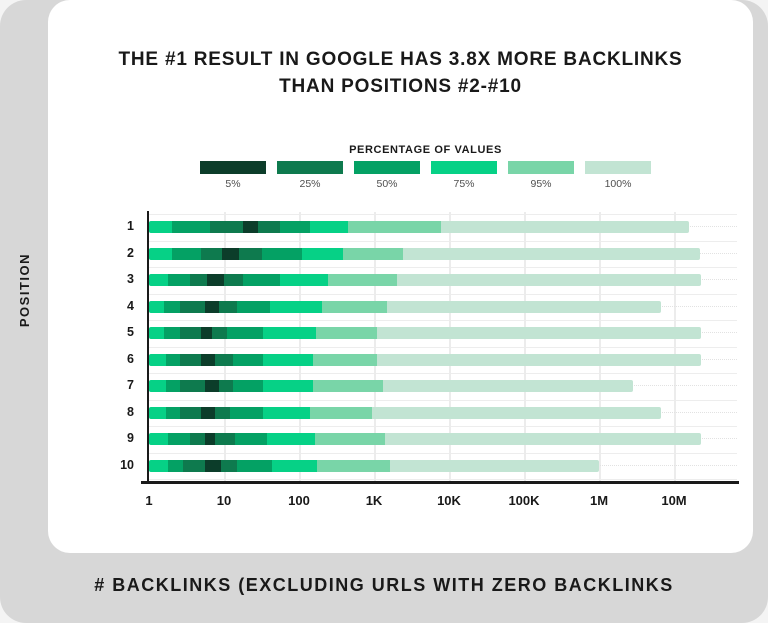  I want to click on chart-title-line2: THAN POSITIONS #2-#10, so click(400, 86).